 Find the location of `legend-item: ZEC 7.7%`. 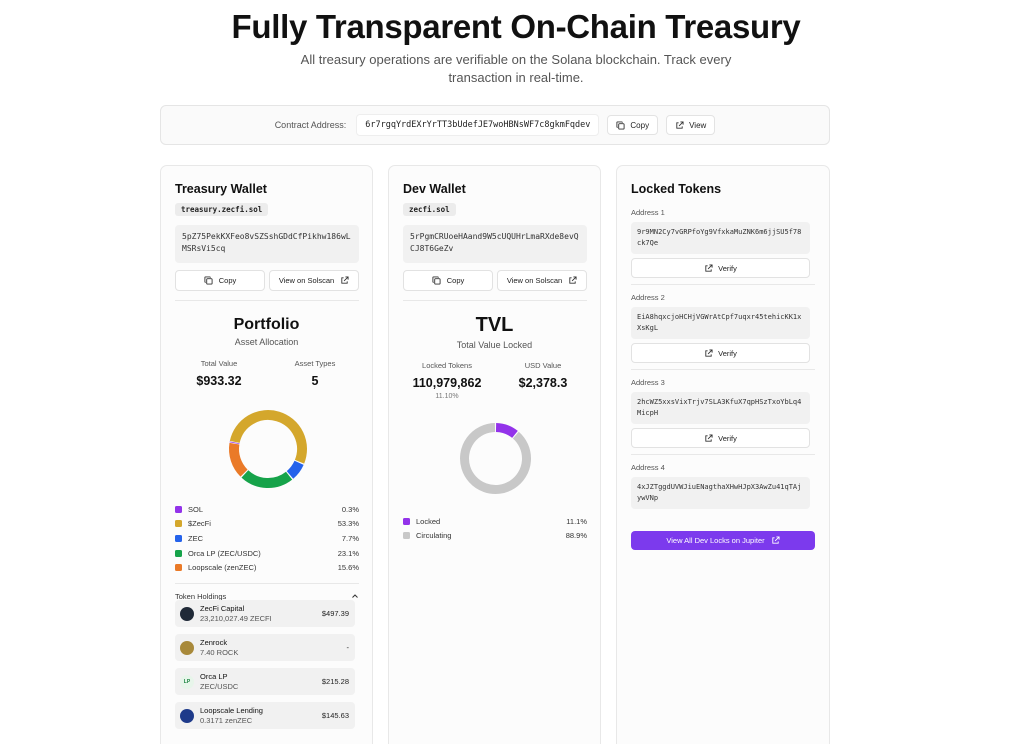

legend-item: ZEC 7.7% is located at coordinates (267, 538).